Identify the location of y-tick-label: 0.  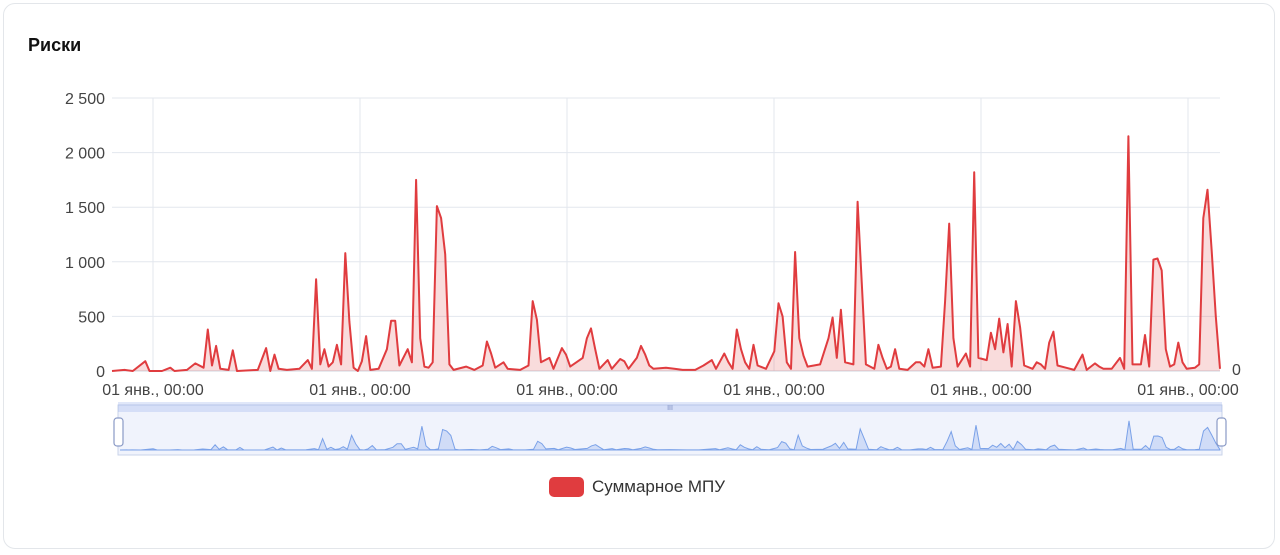
(100, 372).